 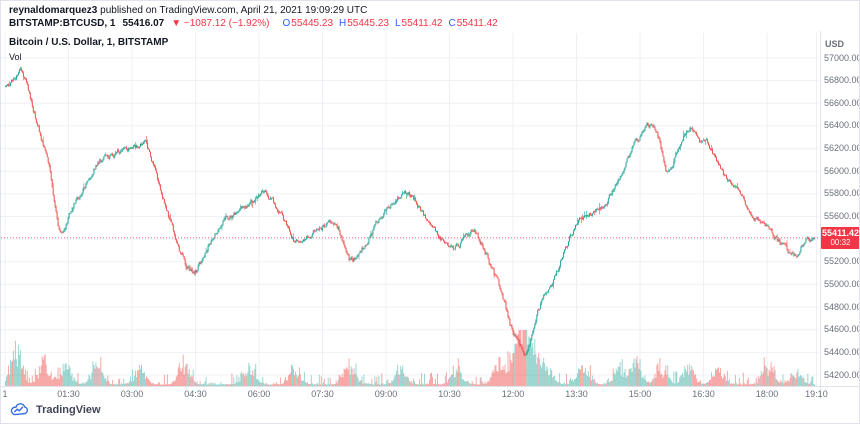 What do you see at coordinates (840, 243) in the screenshot?
I see `badge-countdown: 00:32` at bounding box center [840, 243].